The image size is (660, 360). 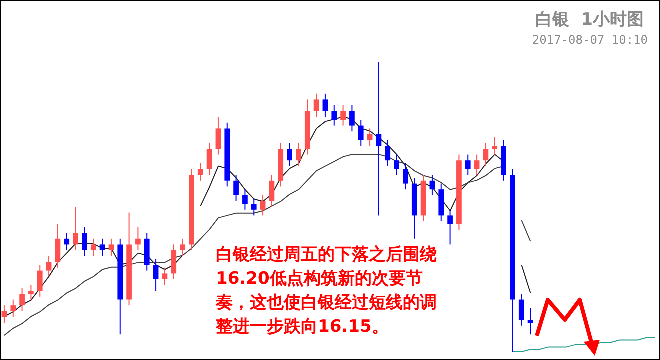 What do you see at coordinates (327, 291) in the screenshot?
I see `annotation: 白银经过周五的下落之后围绕16.20低点构筑新的次要节奏，这也使白银经过短线的调整进一步跌向16.15。` at bounding box center [327, 291].